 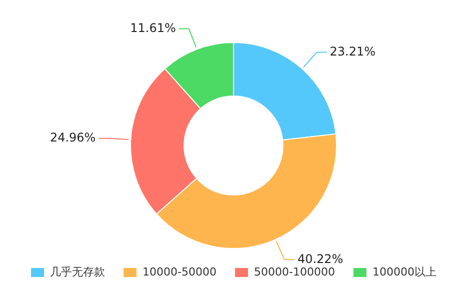 I want to click on data-label: 40.22%, so click(x=320, y=259).